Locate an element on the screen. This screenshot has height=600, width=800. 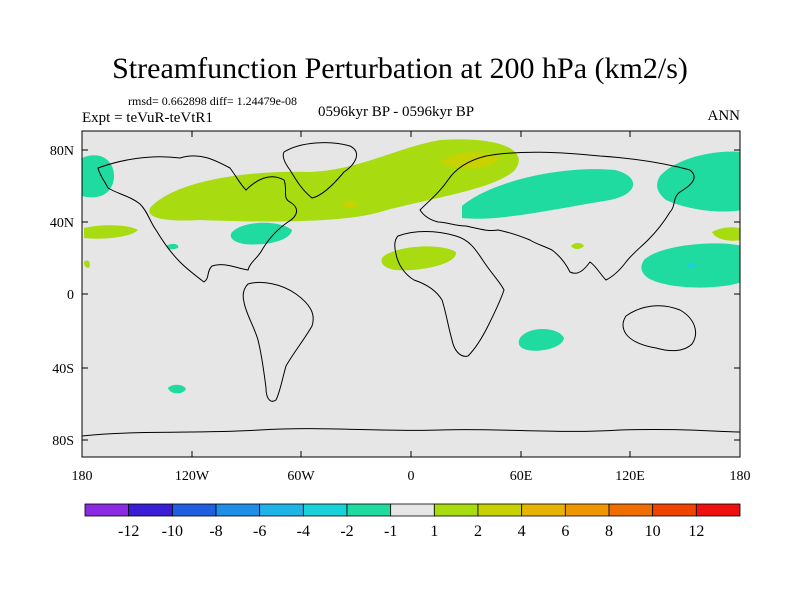
contour-negative-west-pacific-core is located at coordinates (691, 265).